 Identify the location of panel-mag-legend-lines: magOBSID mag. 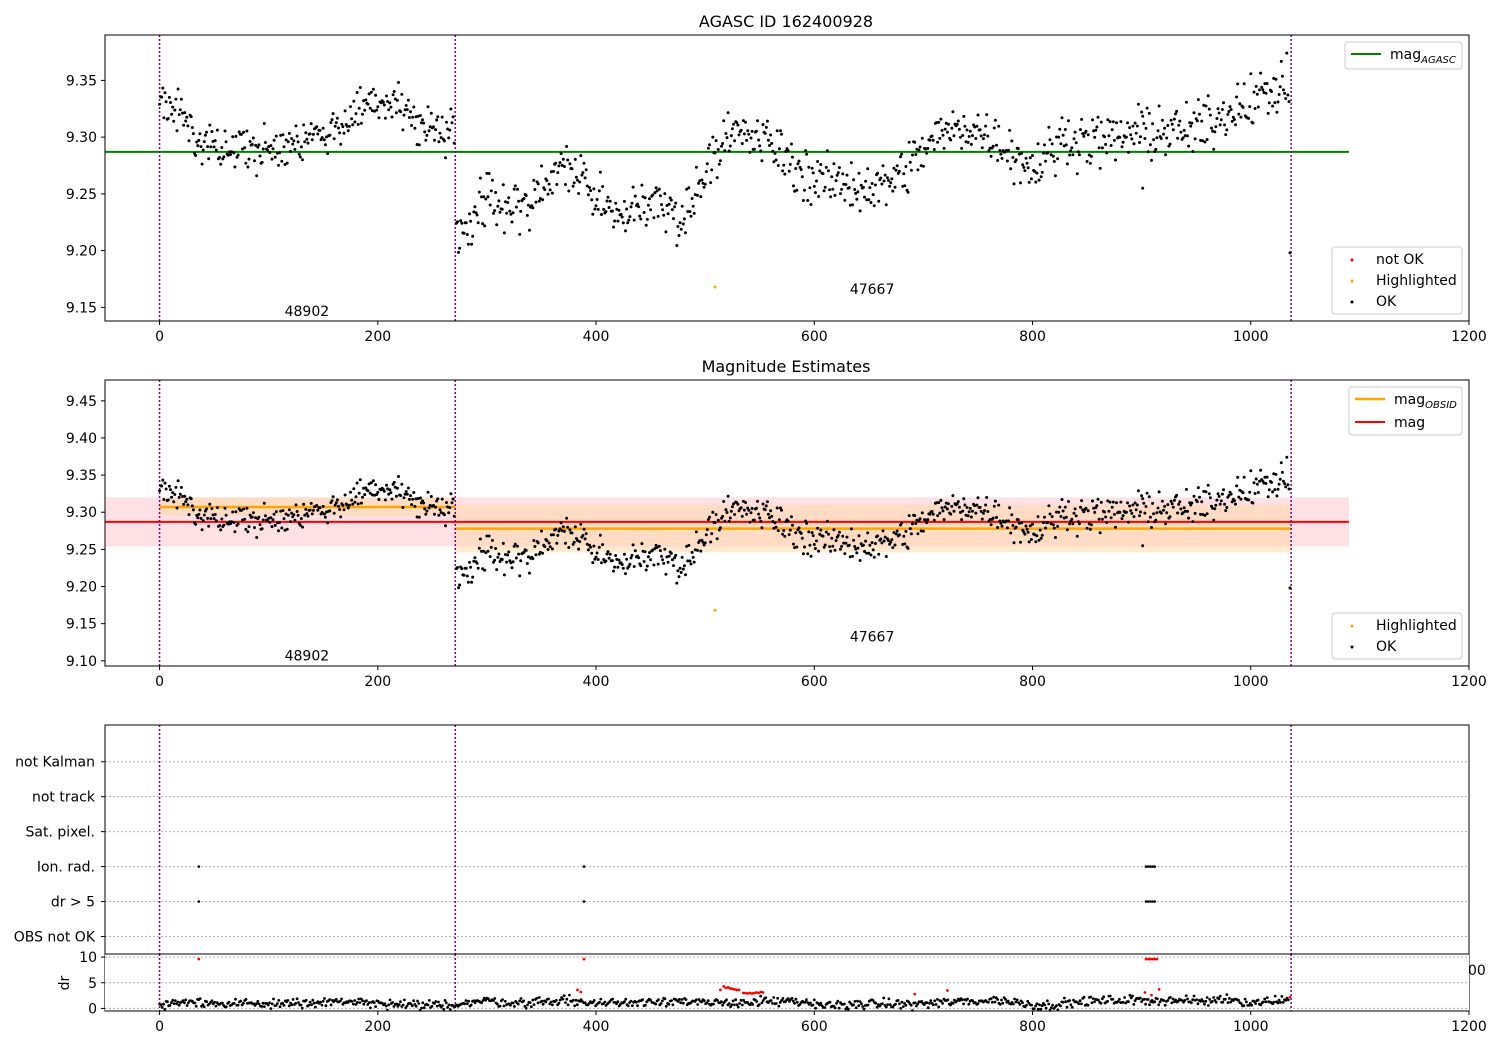
(1405, 411).